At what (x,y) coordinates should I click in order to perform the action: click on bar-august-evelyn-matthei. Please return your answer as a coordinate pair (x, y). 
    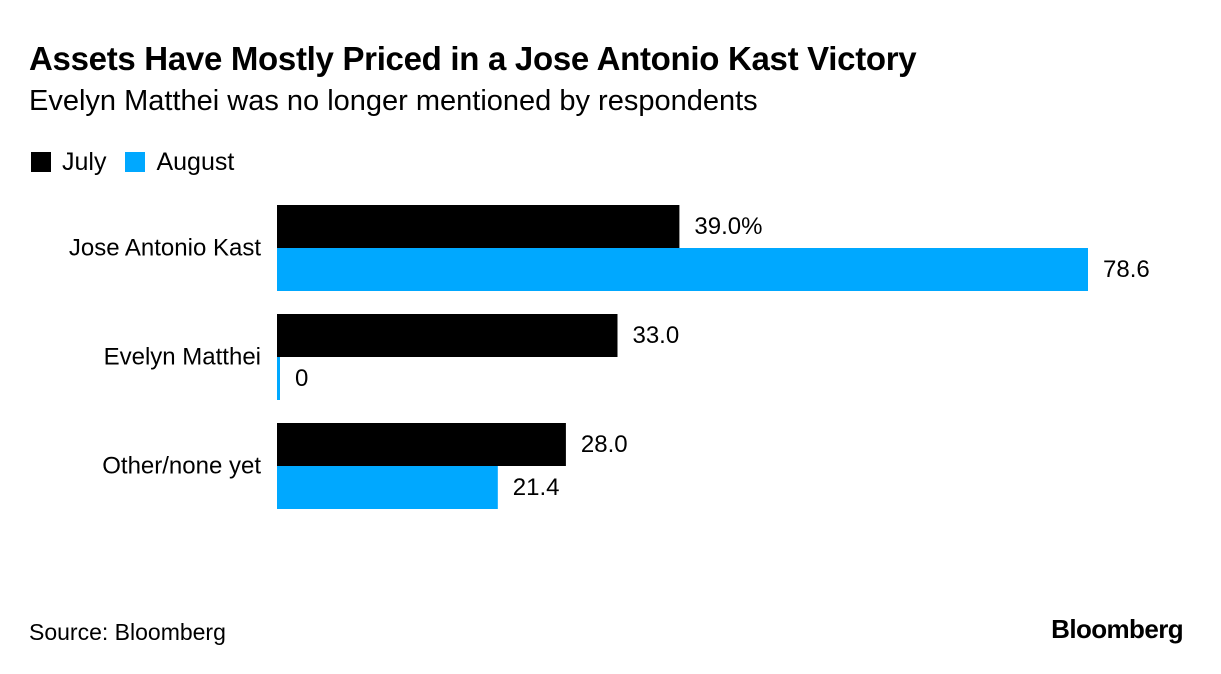
    Looking at the image, I should click on (278, 378).